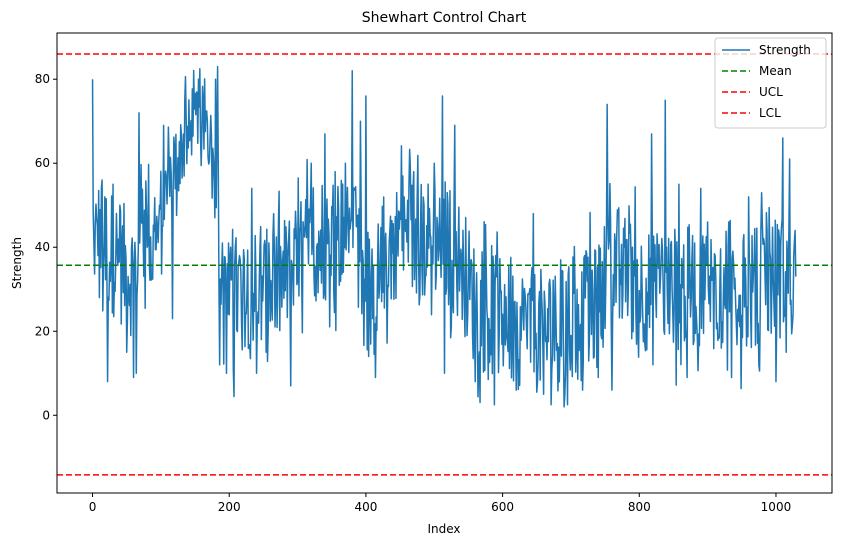 Image resolution: width=841 pixels, height=547 pixels. I want to click on legend-label: UCL, so click(771, 92).